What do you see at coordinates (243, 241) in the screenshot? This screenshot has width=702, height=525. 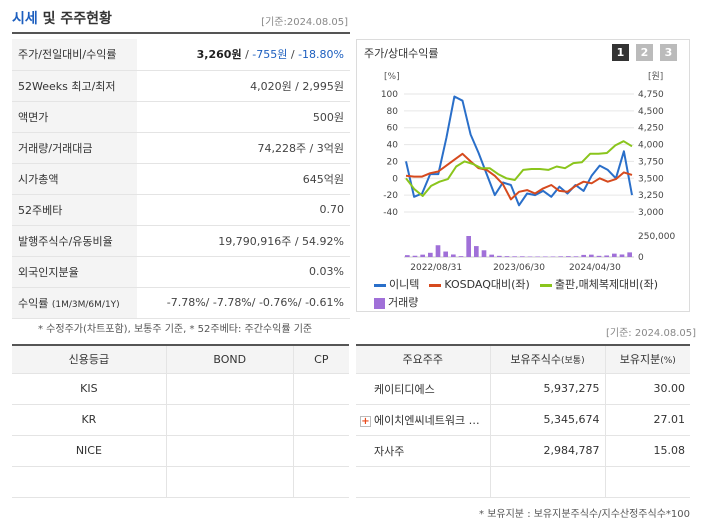 I see `row-value: 19,790,916주 / 54.92%` at bounding box center [243, 241].